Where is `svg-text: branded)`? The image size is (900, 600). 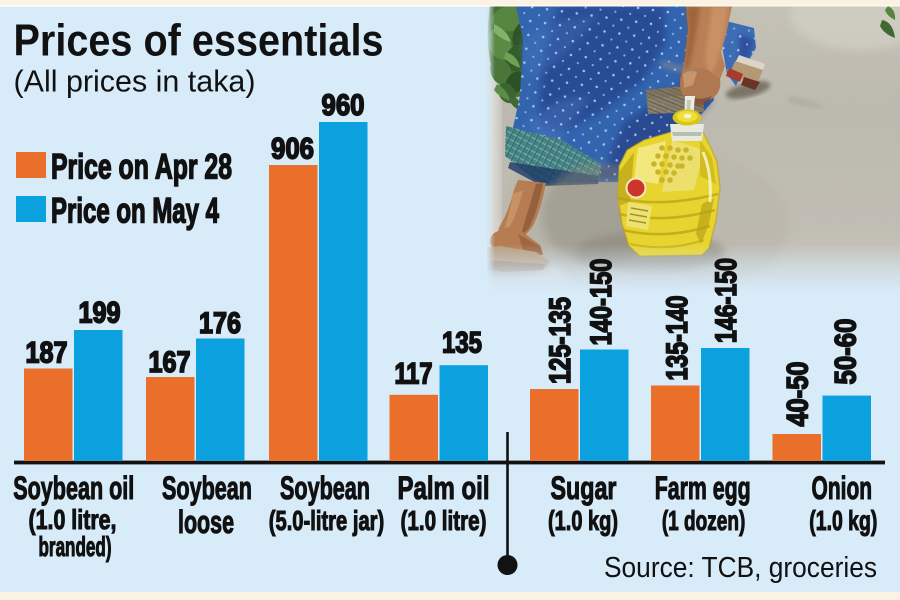 svg-text: branded) is located at coordinates (75, 546).